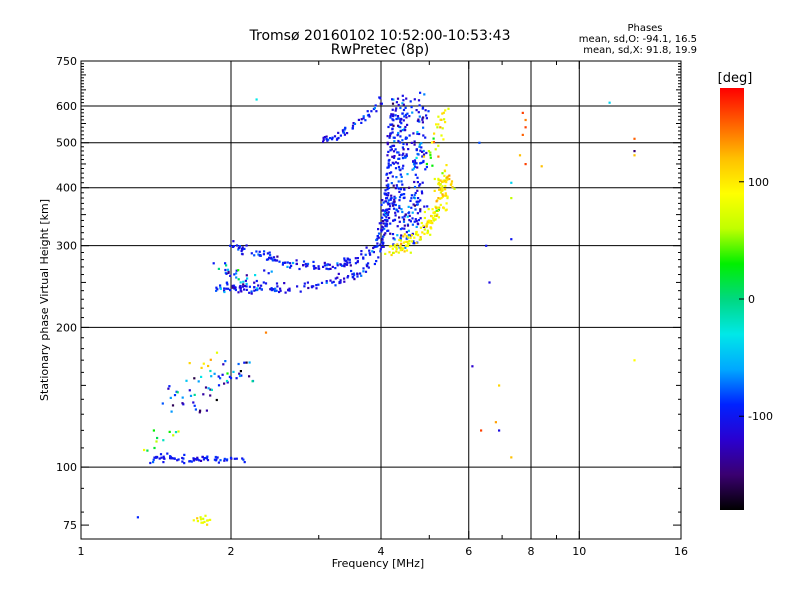 The image size is (800, 600). I want to click on x-tick-label: 8, so click(531, 551).